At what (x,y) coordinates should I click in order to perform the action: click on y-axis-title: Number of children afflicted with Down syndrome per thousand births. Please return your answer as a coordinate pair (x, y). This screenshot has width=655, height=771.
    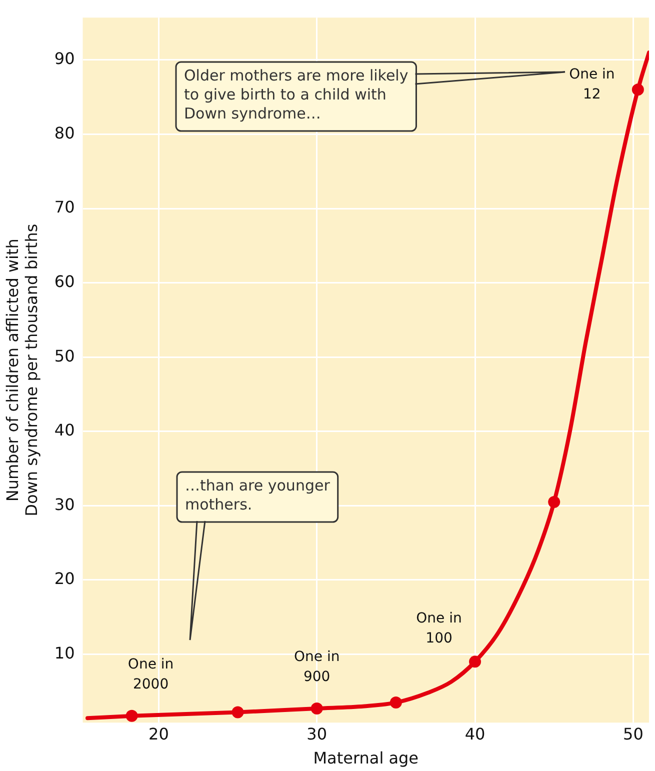
    Looking at the image, I should click on (21, 370).